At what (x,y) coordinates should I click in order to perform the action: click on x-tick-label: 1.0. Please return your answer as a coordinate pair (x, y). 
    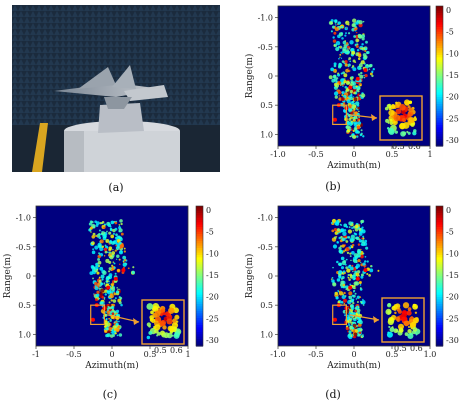
    Looking at the image, I should click on (430, 354).